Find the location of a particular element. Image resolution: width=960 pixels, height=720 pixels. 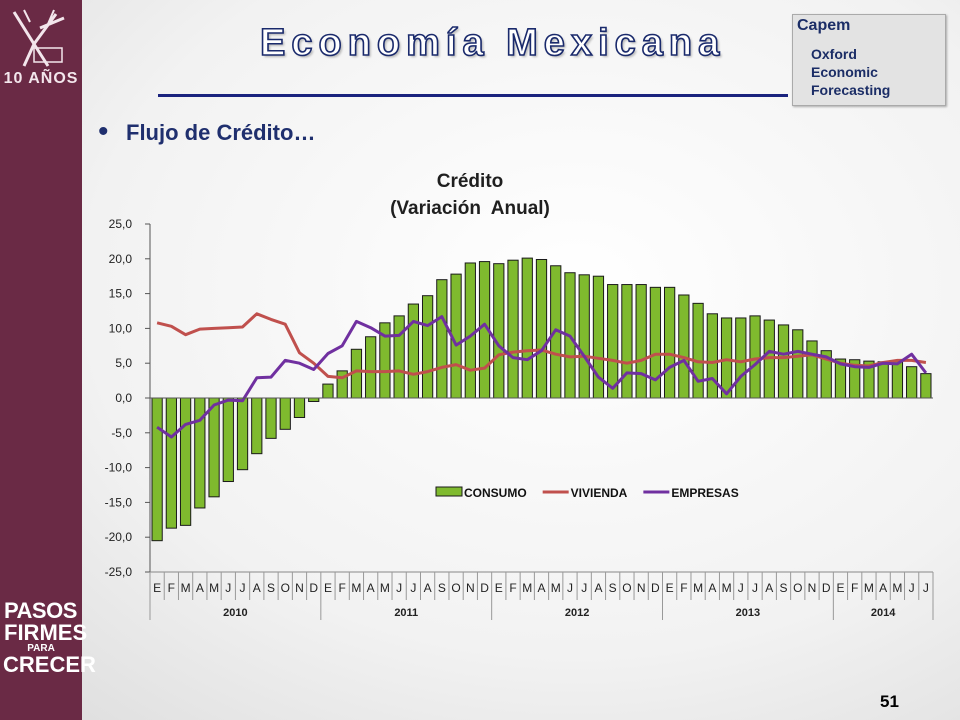

y-tick-label: 25,0 is located at coordinates (121, 224).